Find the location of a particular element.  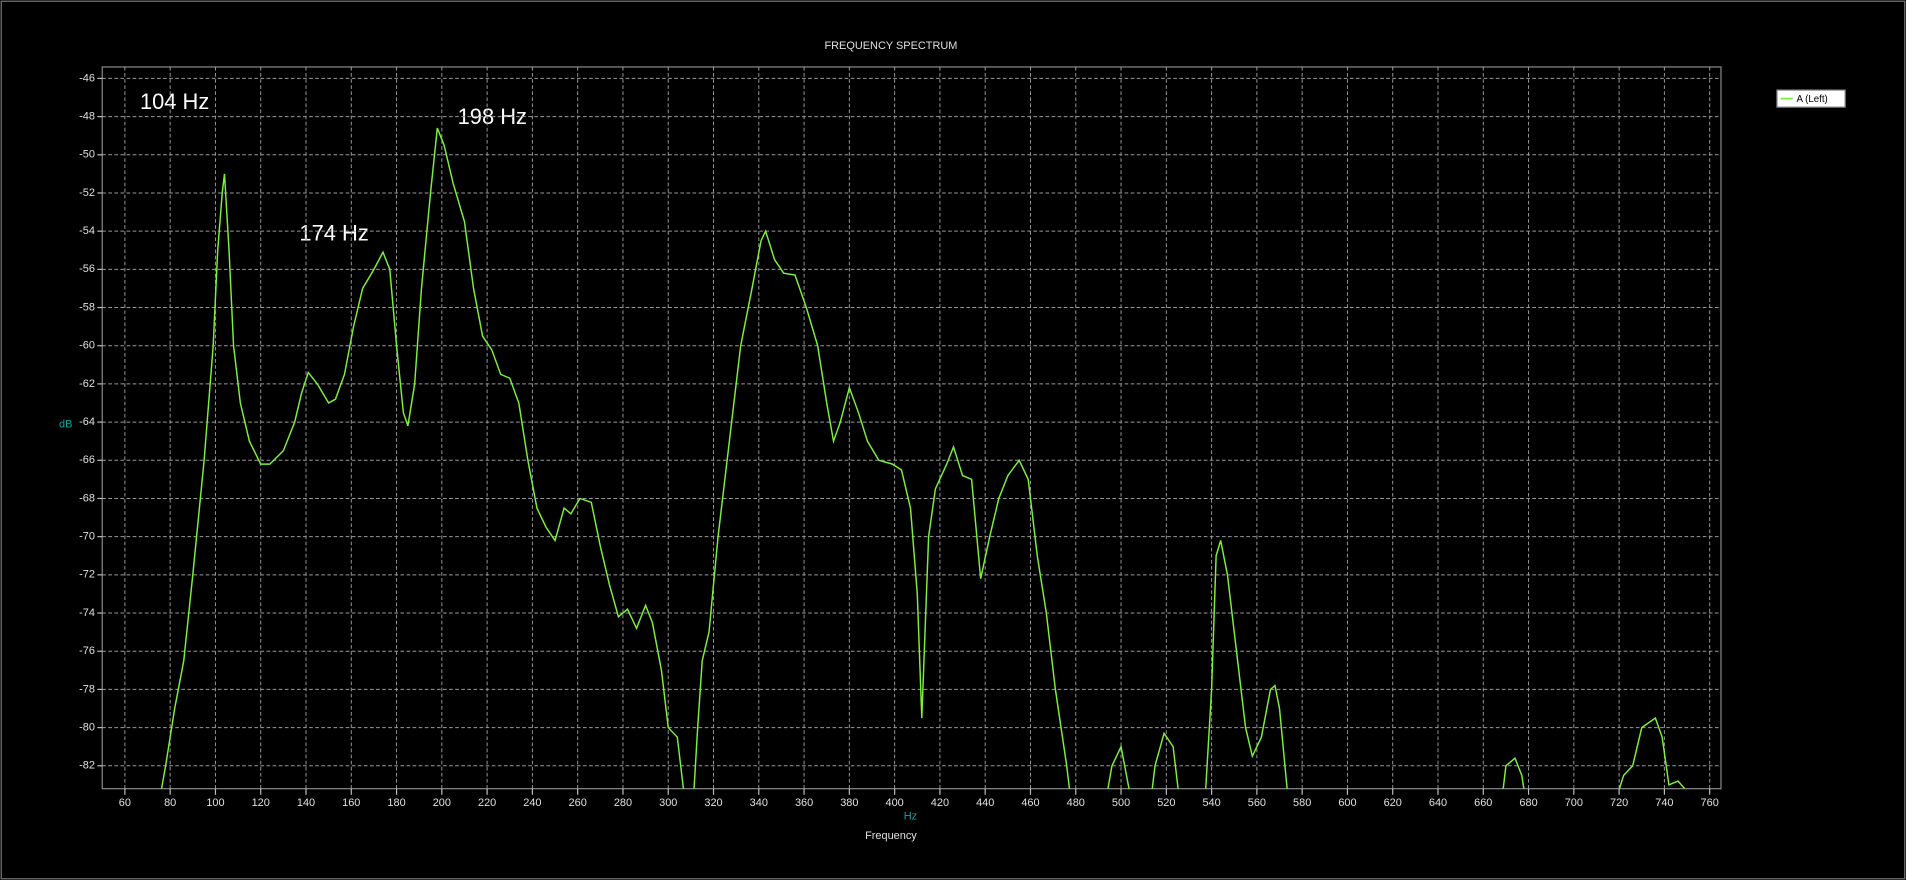

x-tick-label: 320 is located at coordinates (713, 803).